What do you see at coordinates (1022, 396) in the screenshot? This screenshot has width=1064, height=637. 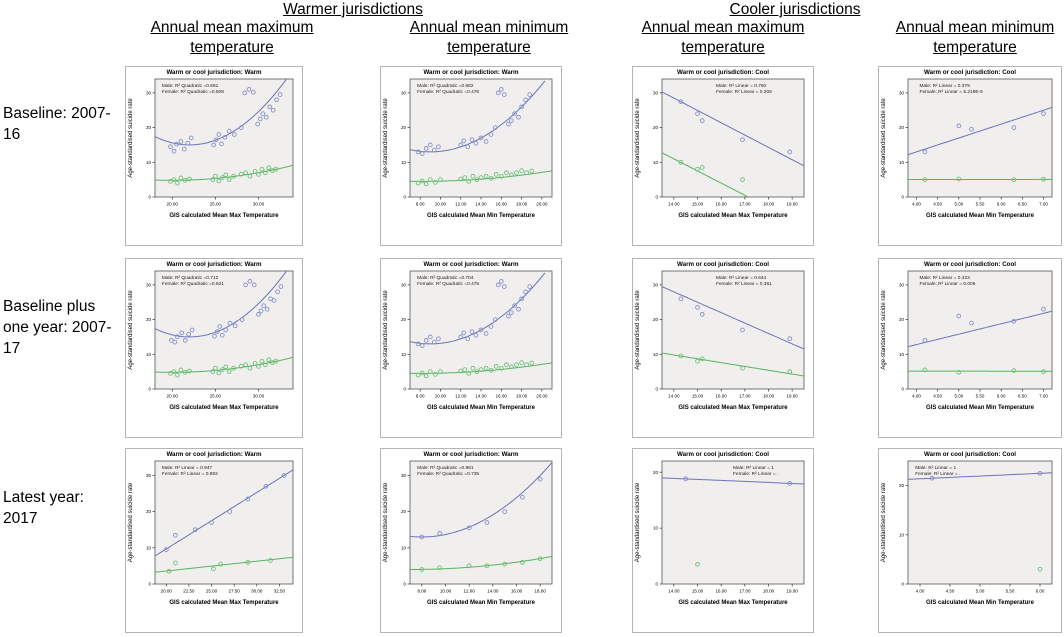 I see `svg-text: 6.50` at bounding box center [1022, 396].